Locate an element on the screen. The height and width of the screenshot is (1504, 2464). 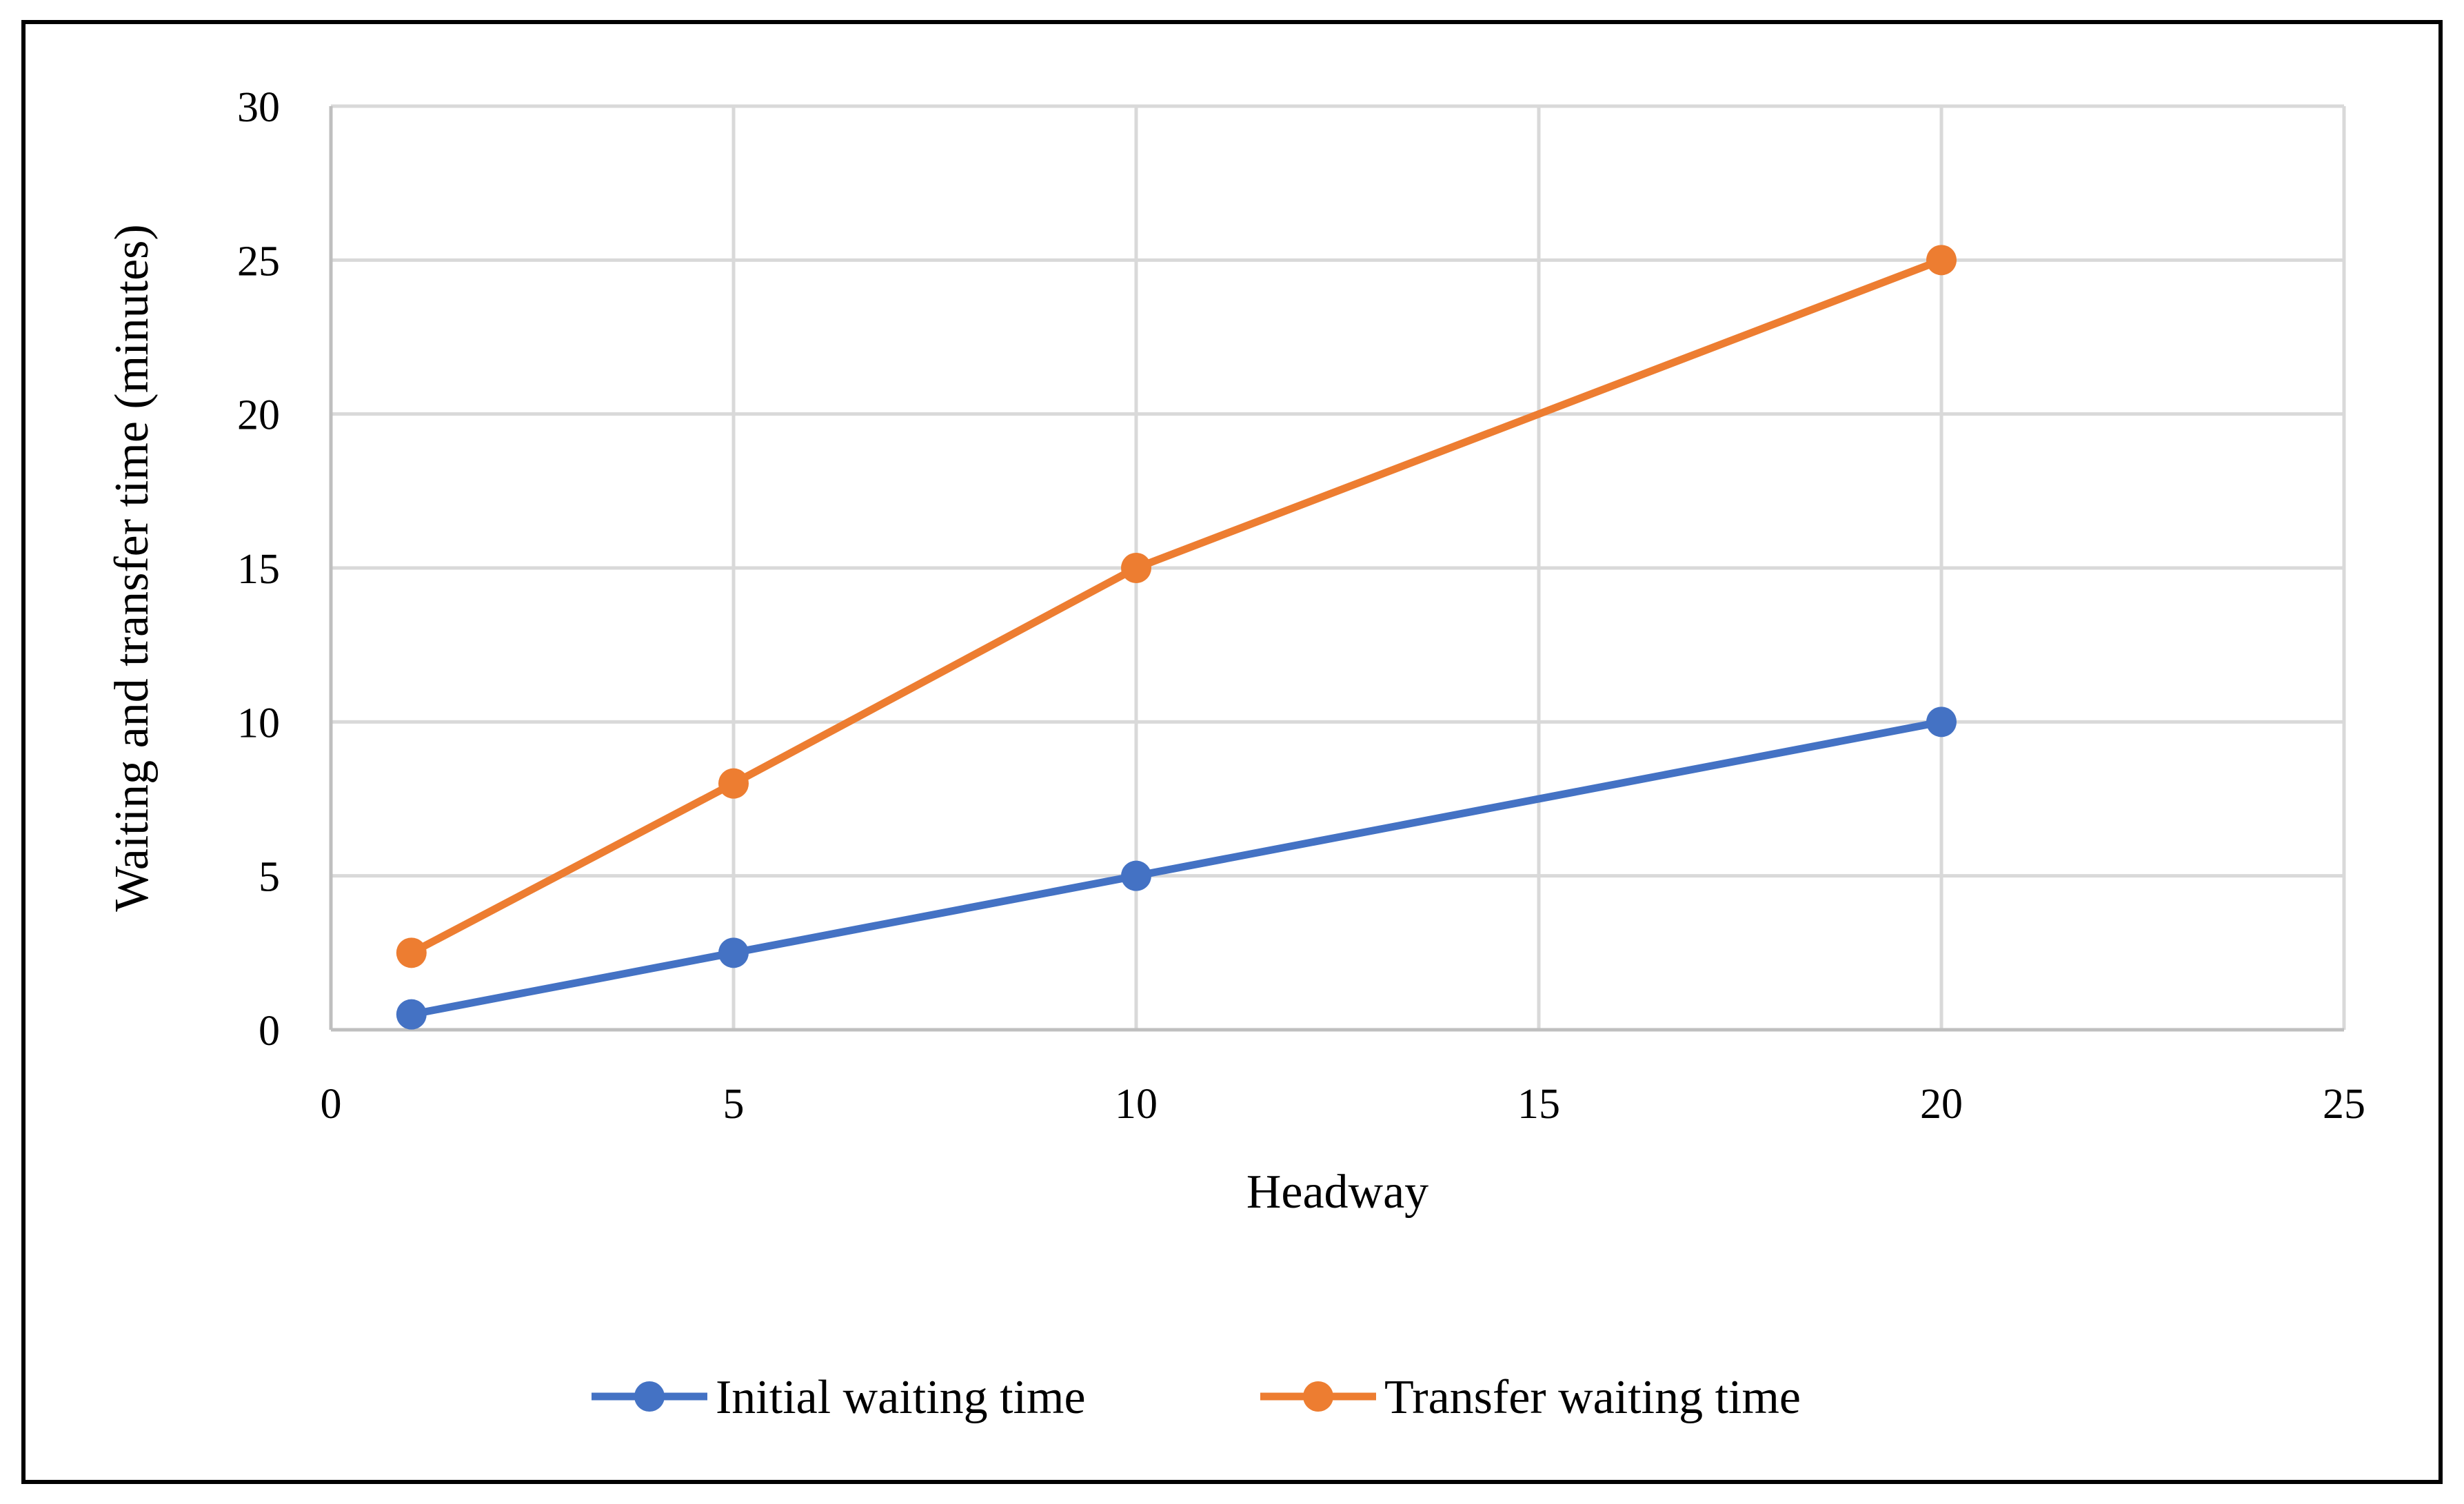
y-tick-label: 5 is located at coordinates (269, 877).